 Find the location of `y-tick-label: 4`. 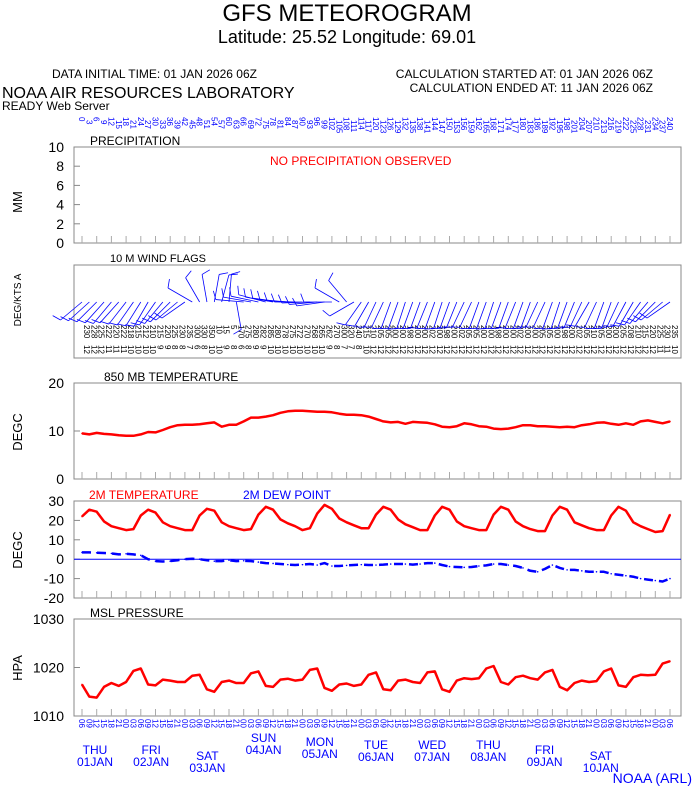

y-tick-label: 4 is located at coordinates (60, 205).